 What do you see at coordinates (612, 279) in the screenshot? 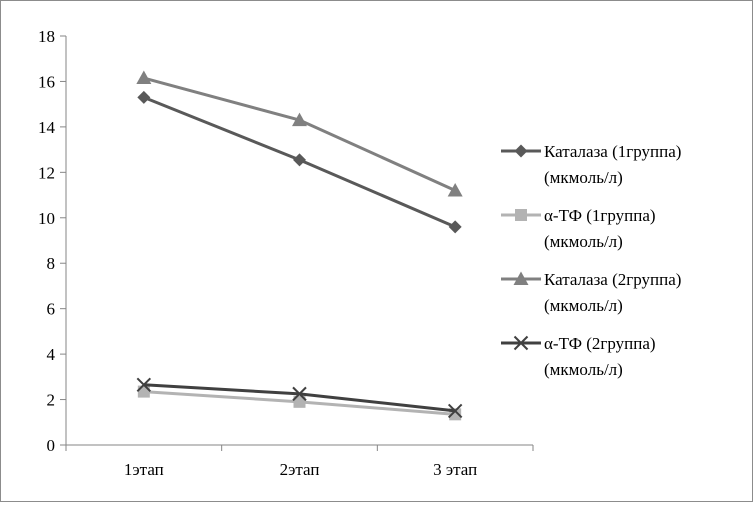
I see `legend-label: Каталаза (2группа)` at bounding box center [612, 279].